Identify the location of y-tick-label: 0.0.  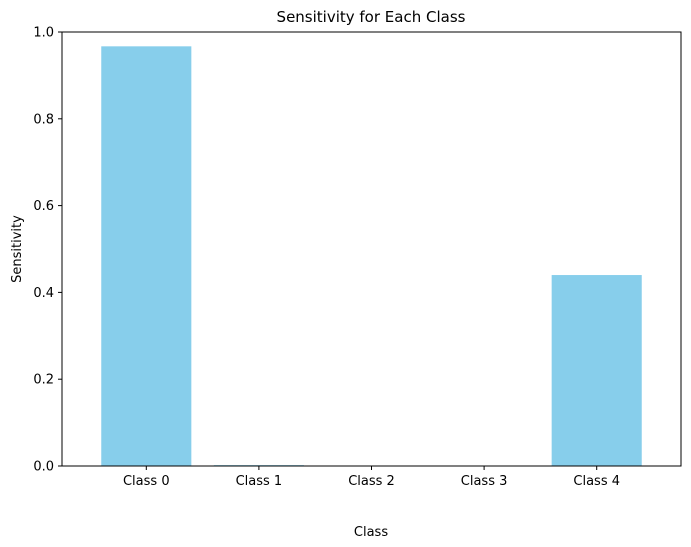
(43, 467).